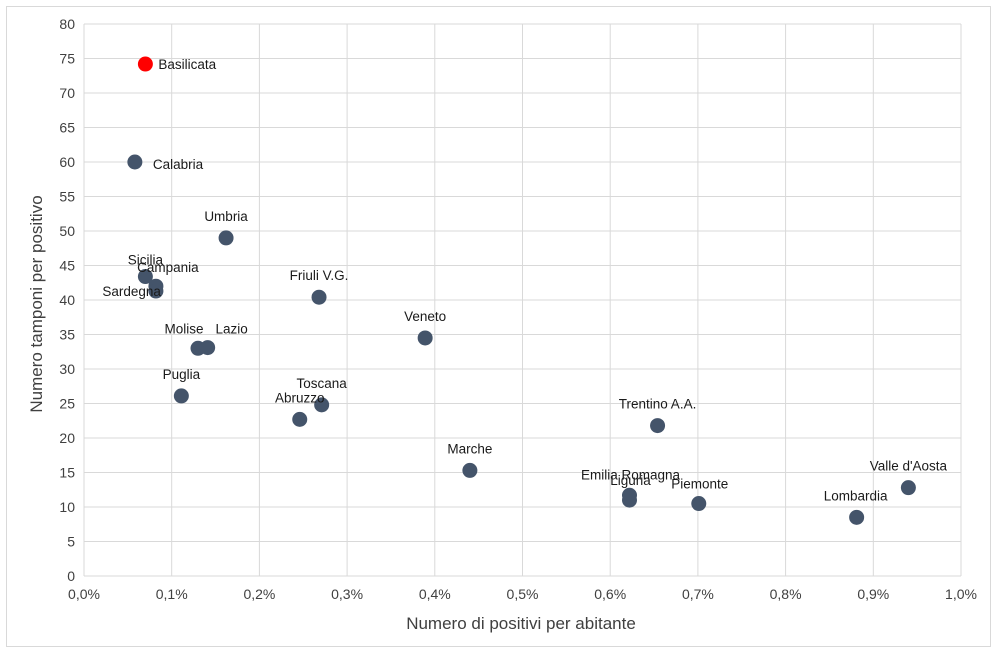 This screenshot has width=999, height=655. What do you see at coordinates (182, 374) in the screenshot?
I see `data-point-label: Puglia` at bounding box center [182, 374].